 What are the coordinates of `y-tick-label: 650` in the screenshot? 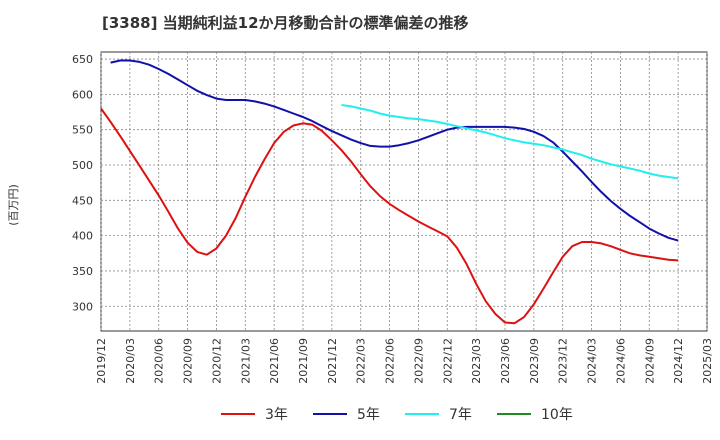 It's located at (82, 59).